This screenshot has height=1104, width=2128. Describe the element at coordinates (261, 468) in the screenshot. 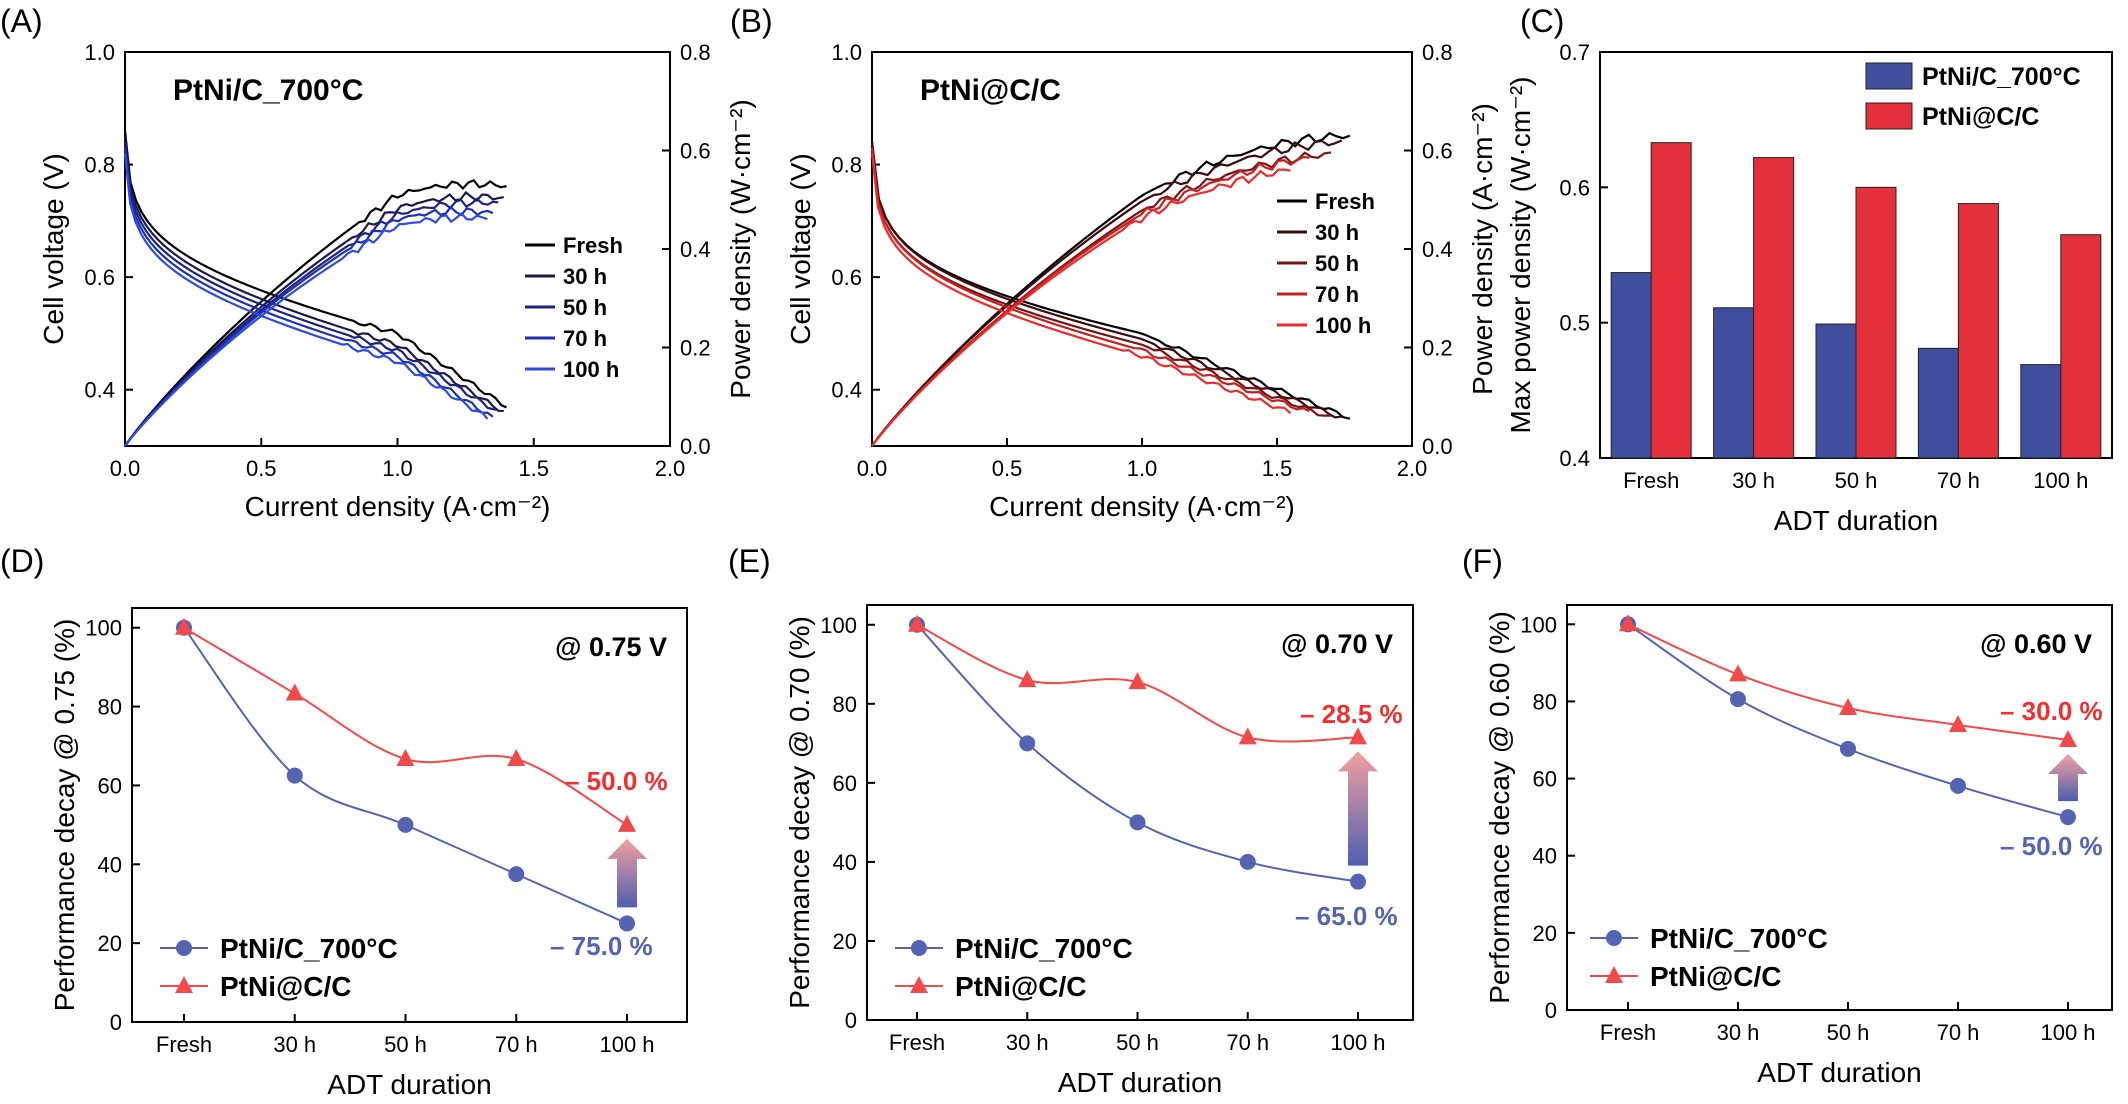

I see `x-tick-label: 0.5` at that location.